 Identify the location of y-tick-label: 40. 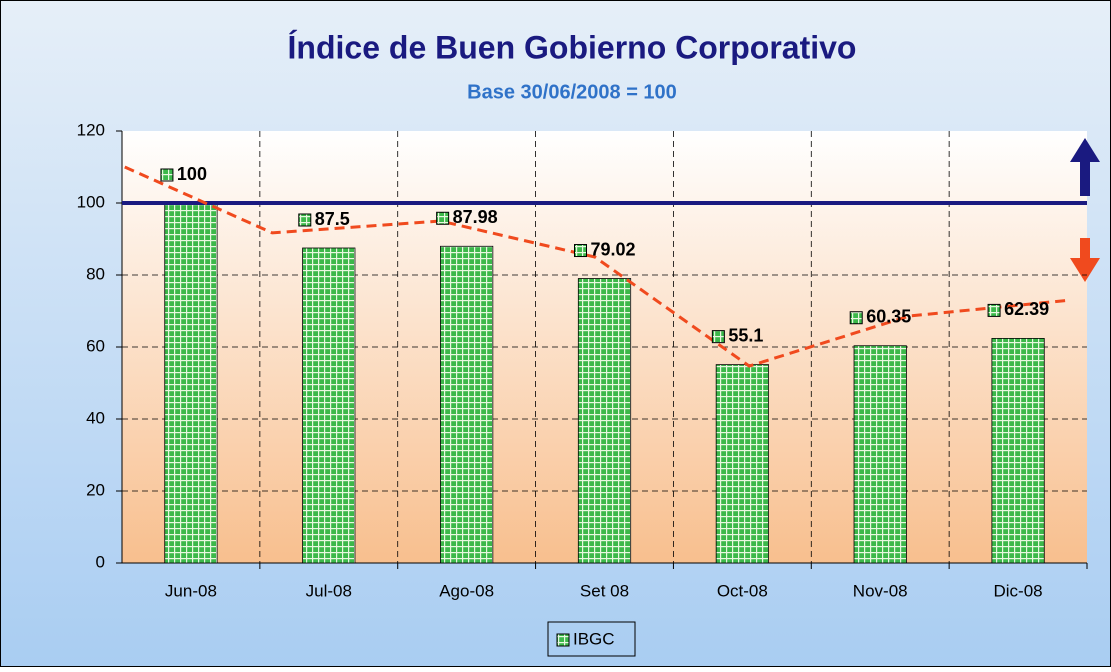
(95, 417).